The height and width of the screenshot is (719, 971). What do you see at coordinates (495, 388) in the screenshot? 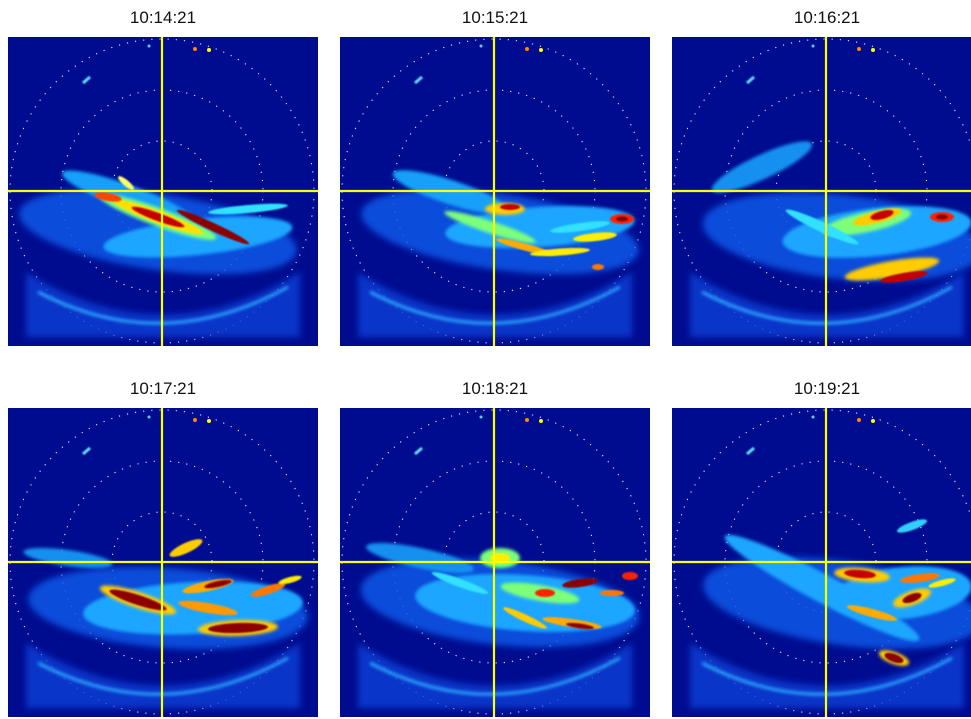
I see `panel-time-label: 10:18:21` at bounding box center [495, 388].